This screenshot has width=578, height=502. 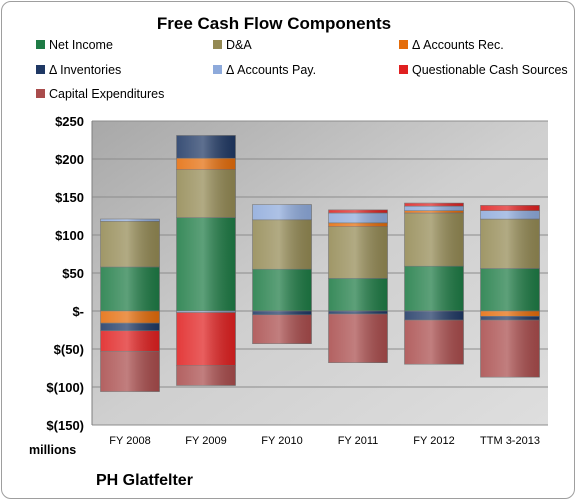 I want to click on legend-label: Δ Accounts Pay., so click(x=271, y=70).